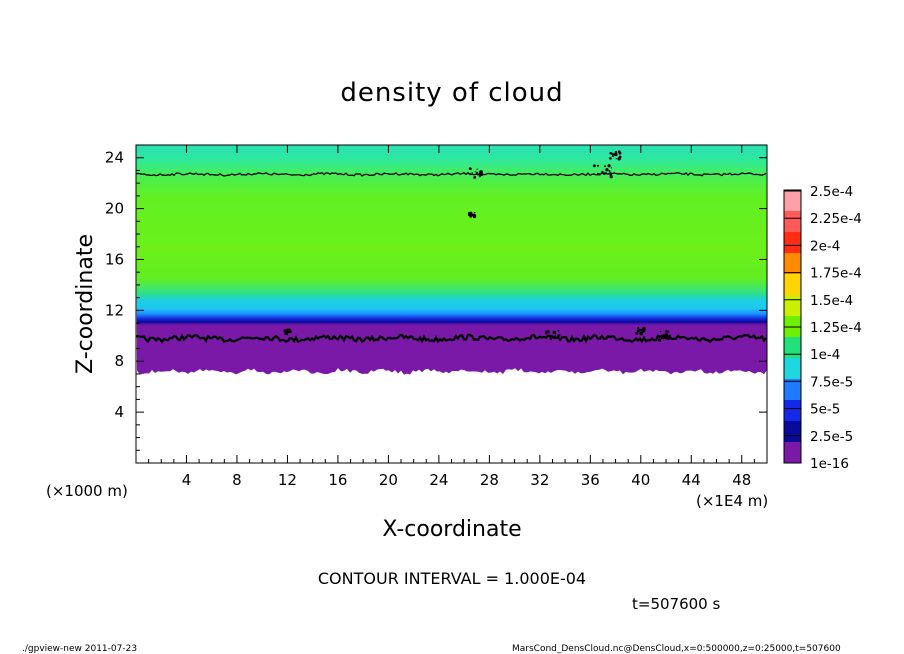  I want to click on contour-blobs, so click(477, 246).